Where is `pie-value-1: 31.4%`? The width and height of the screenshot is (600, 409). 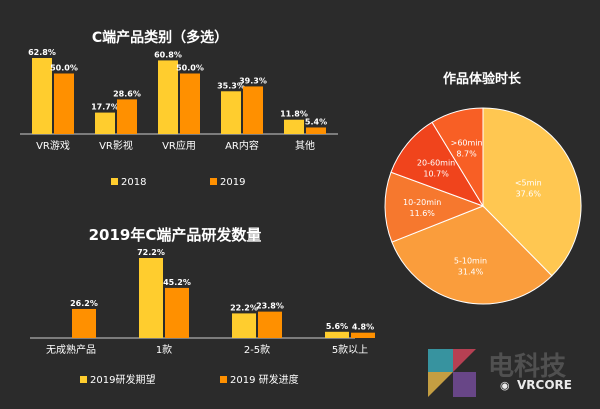 pie-value-1: 31.4% is located at coordinates (471, 272).